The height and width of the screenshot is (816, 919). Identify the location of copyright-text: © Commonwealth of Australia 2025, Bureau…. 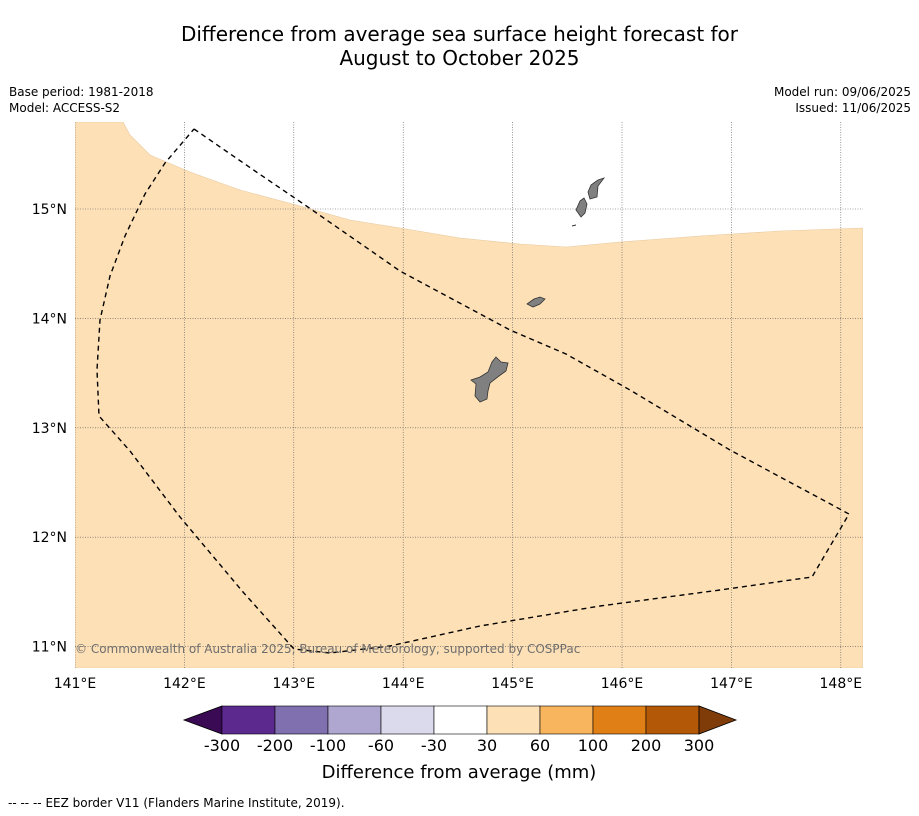
(327, 649).